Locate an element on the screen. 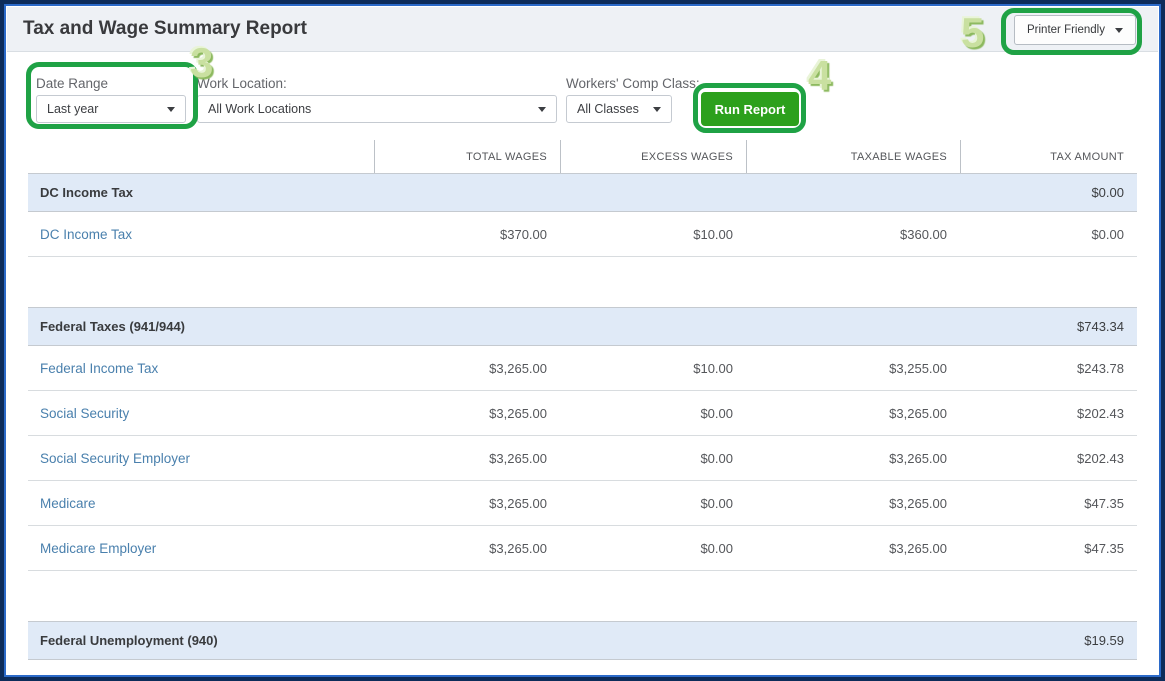 The width and height of the screenshot is (1165, 681). taxable-wages-cell: $360.00 is located at coordinates (923, 234).